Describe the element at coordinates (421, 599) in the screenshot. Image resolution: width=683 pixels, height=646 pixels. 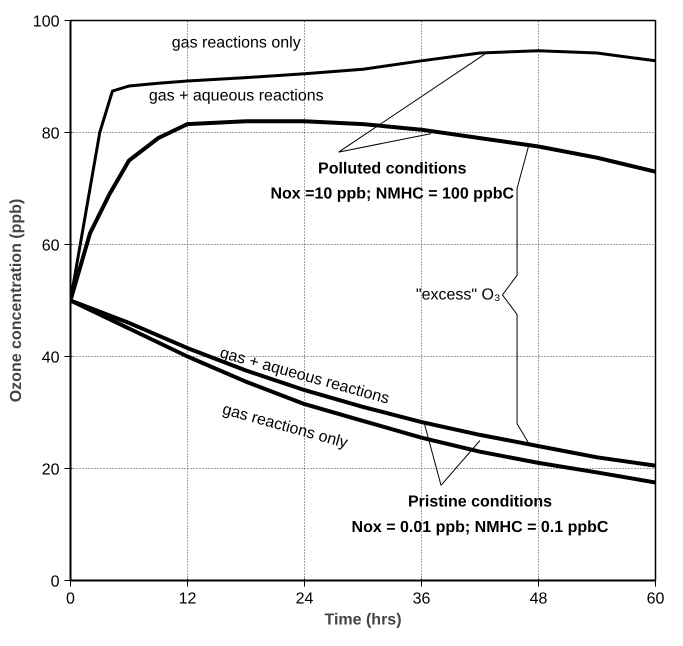
I see `x-tick-label: 36` at that location.